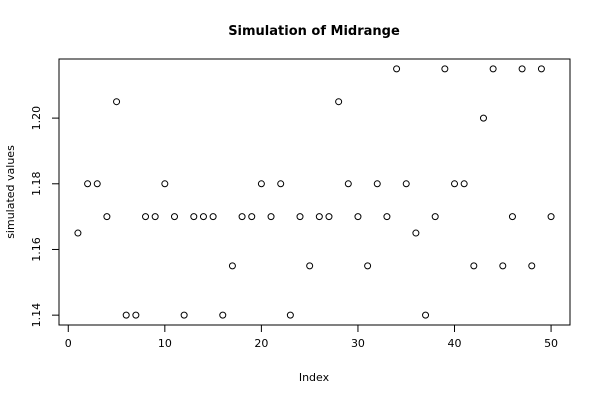  Describe the element at coordinates (165, 343) in the screenshot. I see `x-tick-label: 10` at that location.